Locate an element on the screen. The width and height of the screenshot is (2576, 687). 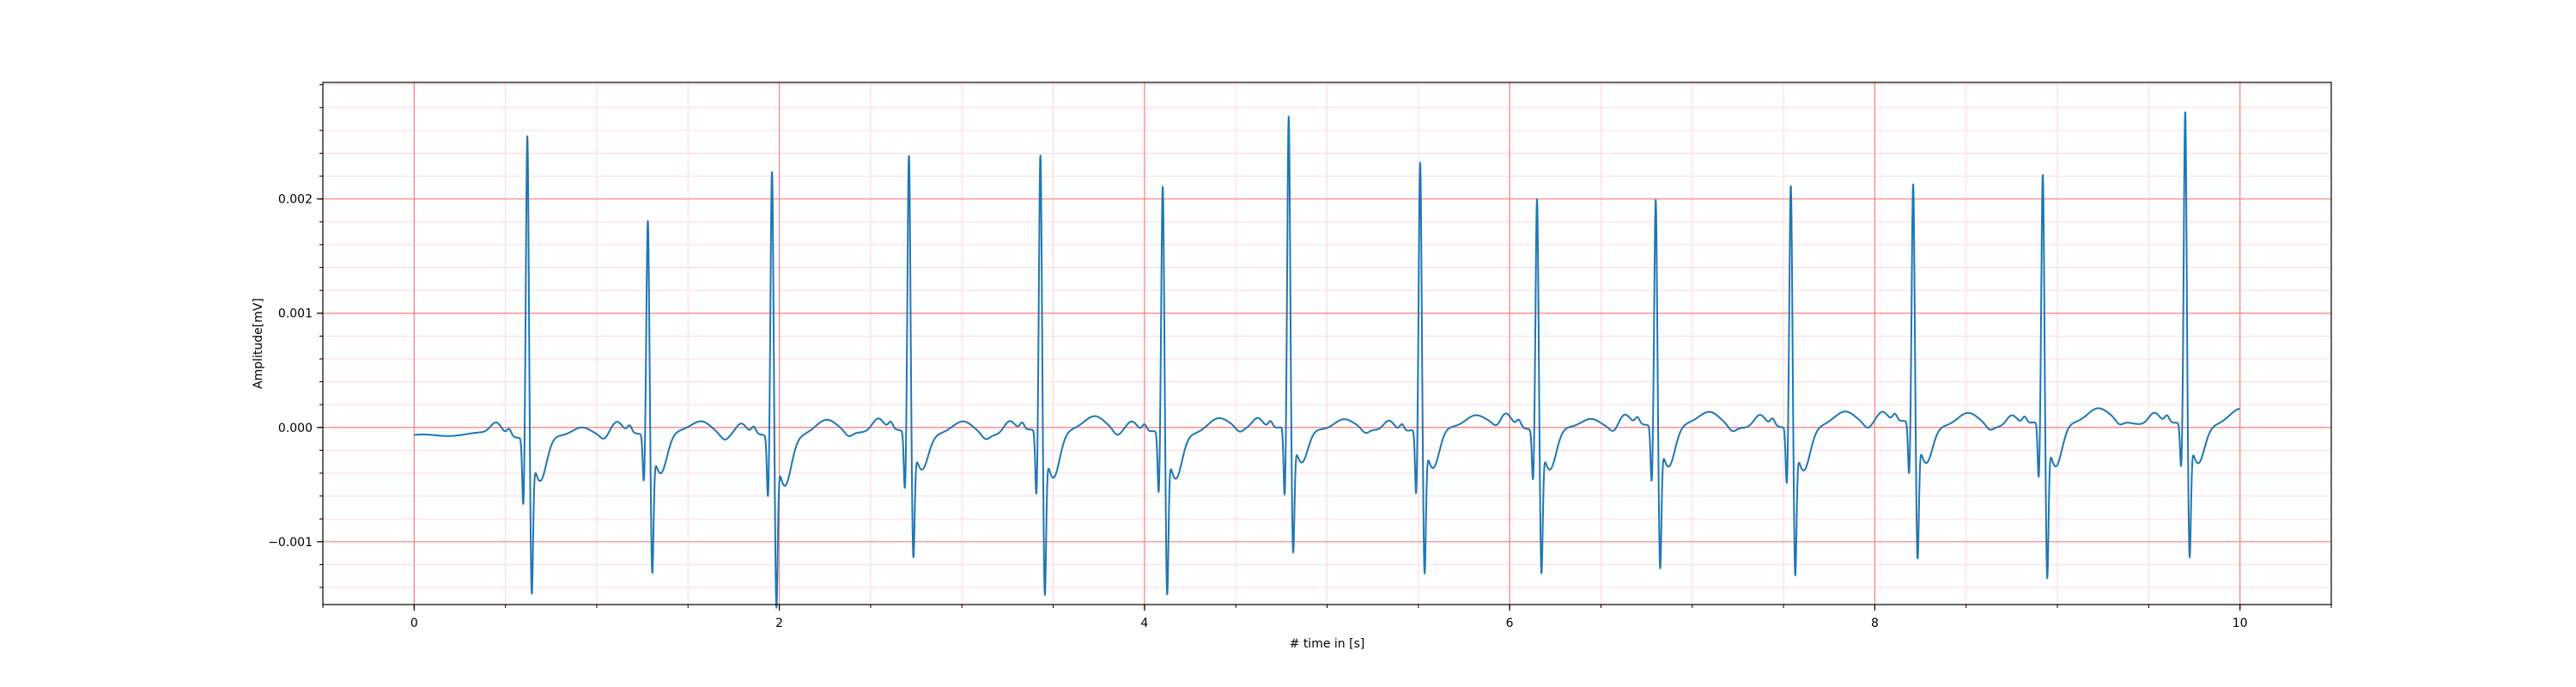
y-tick-label: 0.002 is located at coordinates (295, 200).